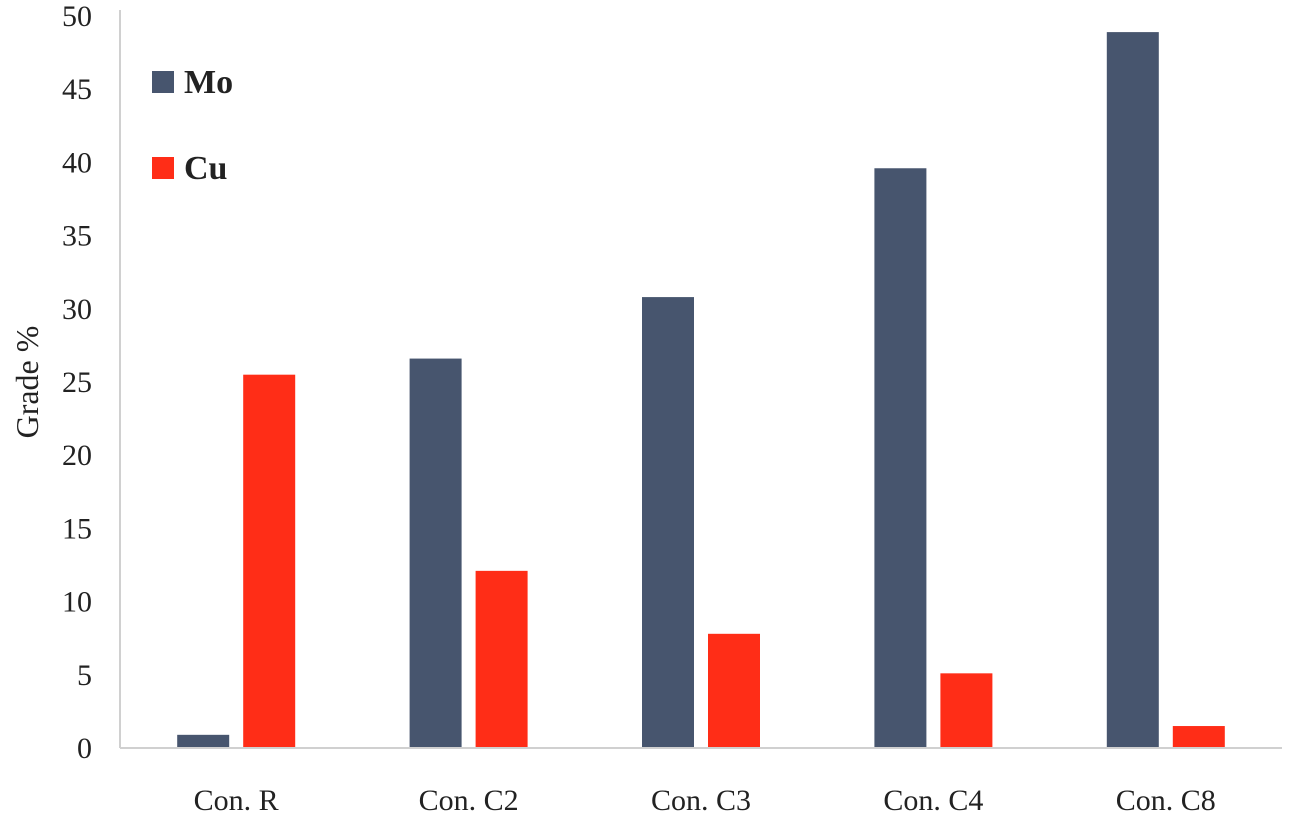 This screenshot has height=834, width=1296. What do you see at coordinates (933, 800) in the screenshot?
I see `x-tick-label: Con. C4` at bounding box center [933, 800].